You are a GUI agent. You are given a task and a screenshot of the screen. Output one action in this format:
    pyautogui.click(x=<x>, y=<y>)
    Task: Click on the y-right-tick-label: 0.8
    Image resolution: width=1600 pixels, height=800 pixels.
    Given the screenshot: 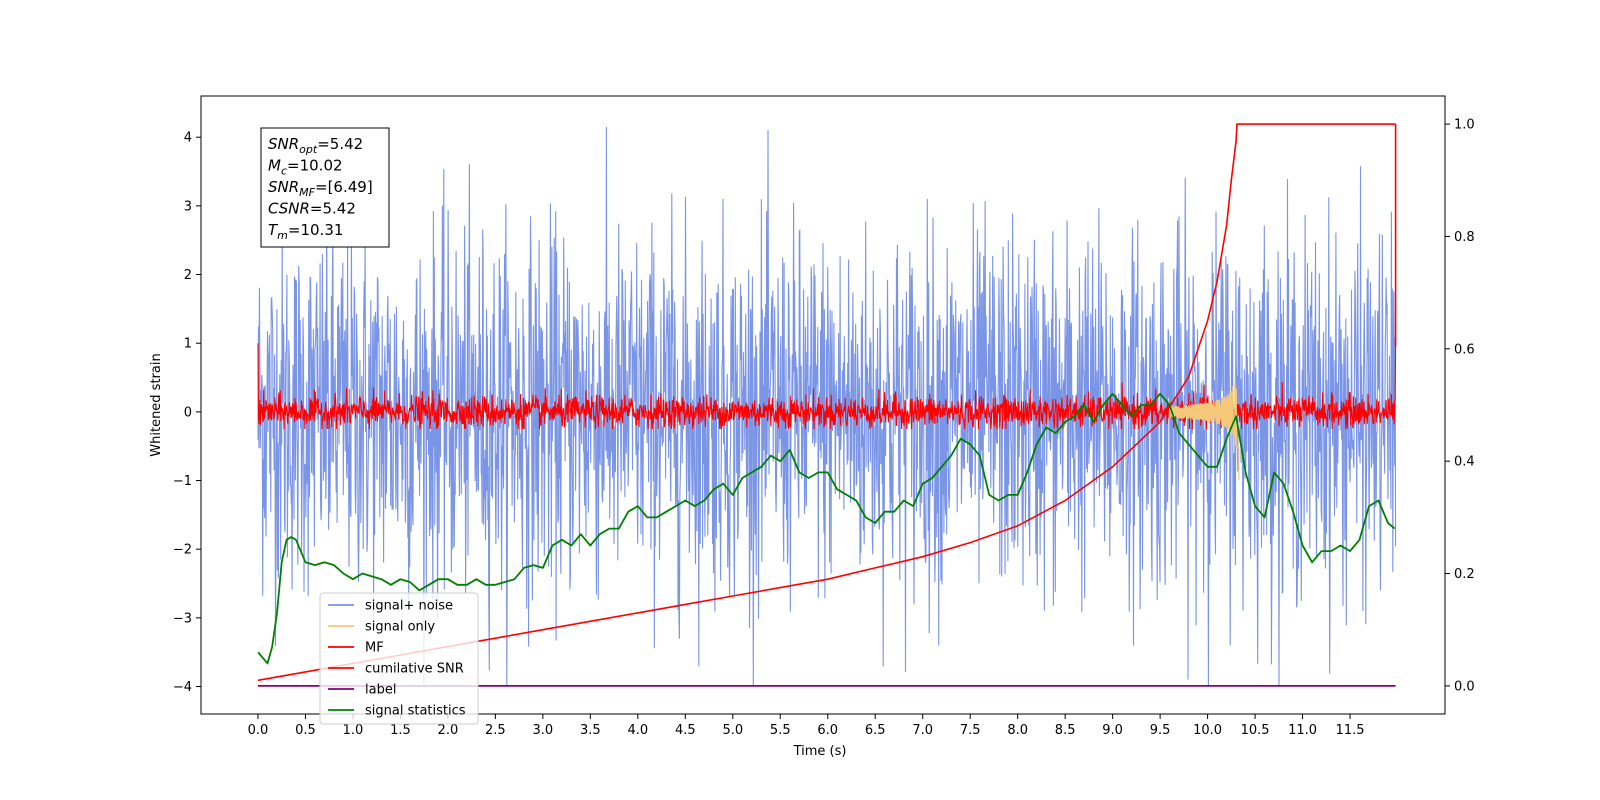 What is the action you would take?
    pyautogui.click(x=1464, y=237)
    